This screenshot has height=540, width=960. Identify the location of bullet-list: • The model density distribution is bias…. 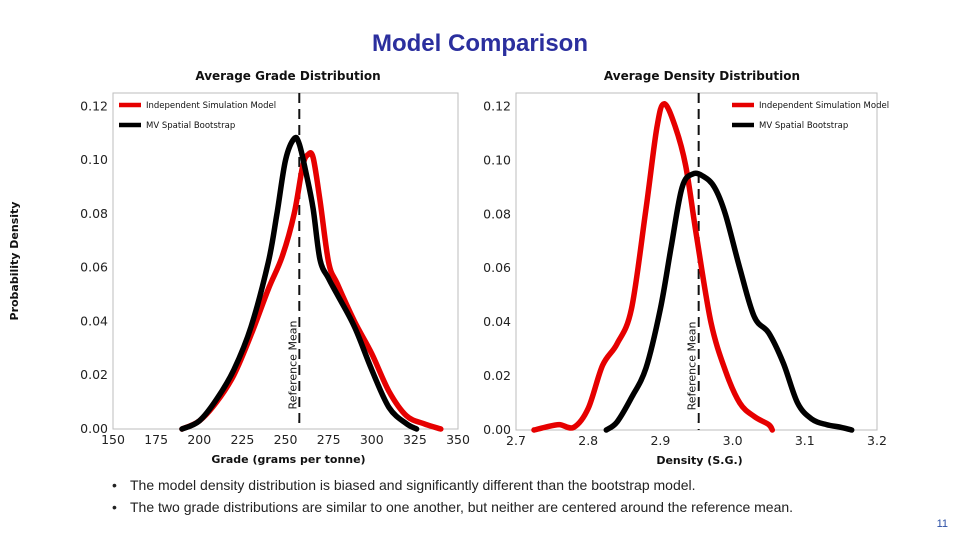
(522, 496).